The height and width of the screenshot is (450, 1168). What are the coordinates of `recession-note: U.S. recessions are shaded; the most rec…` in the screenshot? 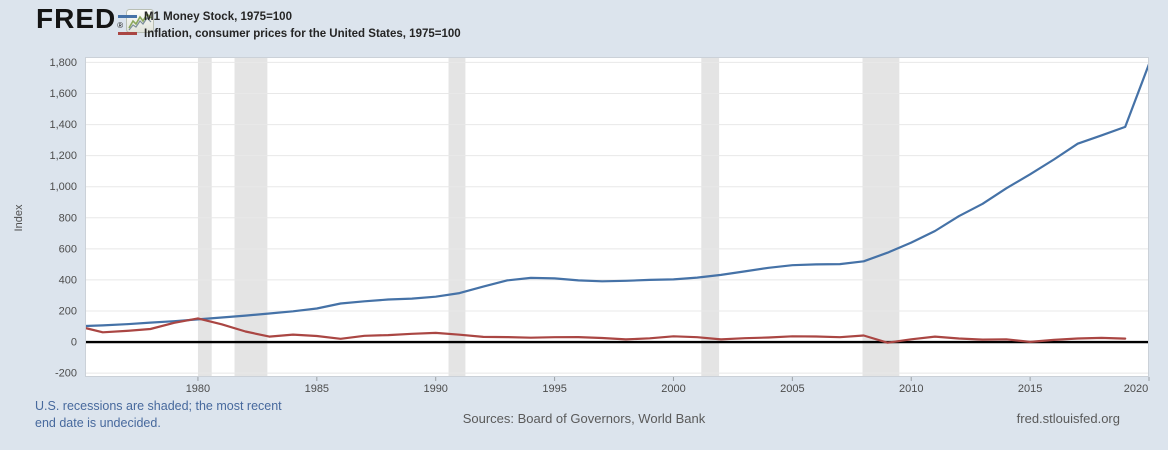 It's located at (158, 415).